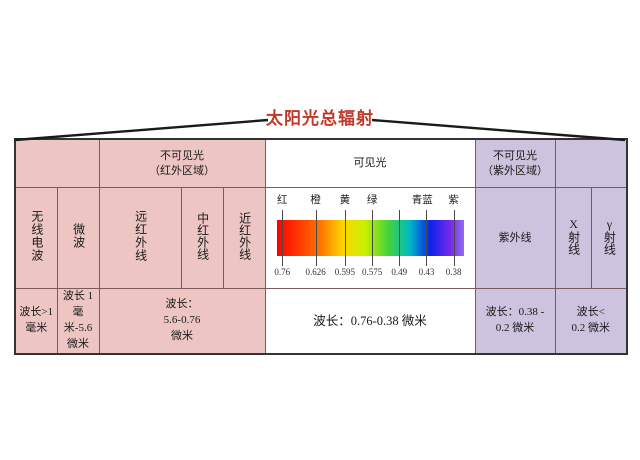 The image size is (640, 460). What do you see at coordinates (182, 335) in the screenshot?
I see `wavelength-infrared-line3: 微米` at bounding box center [182, 335].